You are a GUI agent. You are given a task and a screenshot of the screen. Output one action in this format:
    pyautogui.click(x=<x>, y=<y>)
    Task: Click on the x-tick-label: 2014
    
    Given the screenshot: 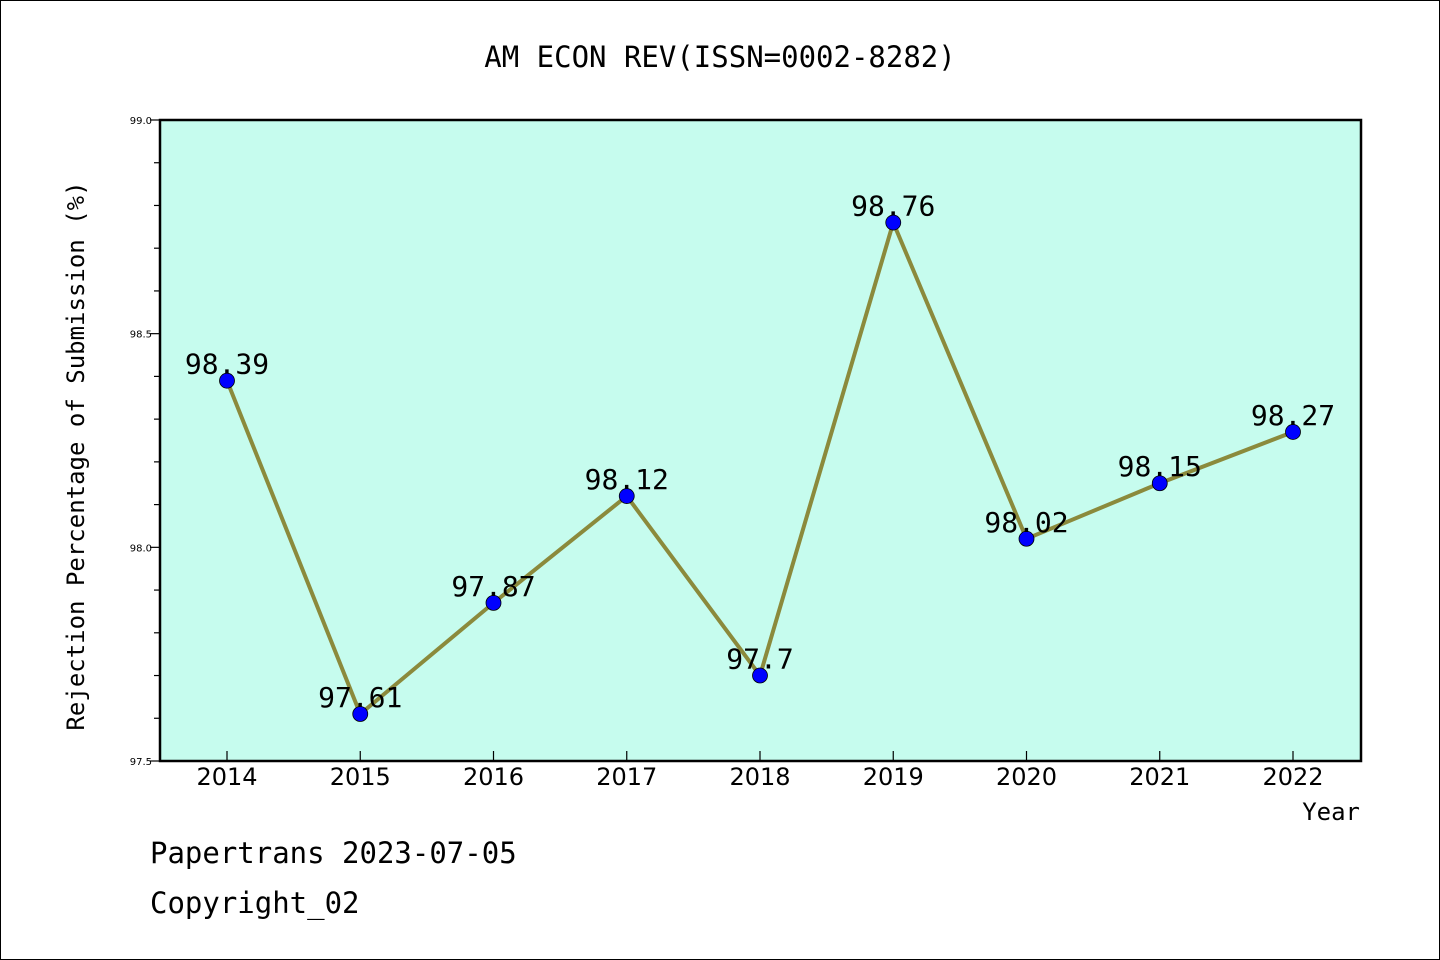 What is the action you would take?
    pyautogui.click(x=226, y=777)
    